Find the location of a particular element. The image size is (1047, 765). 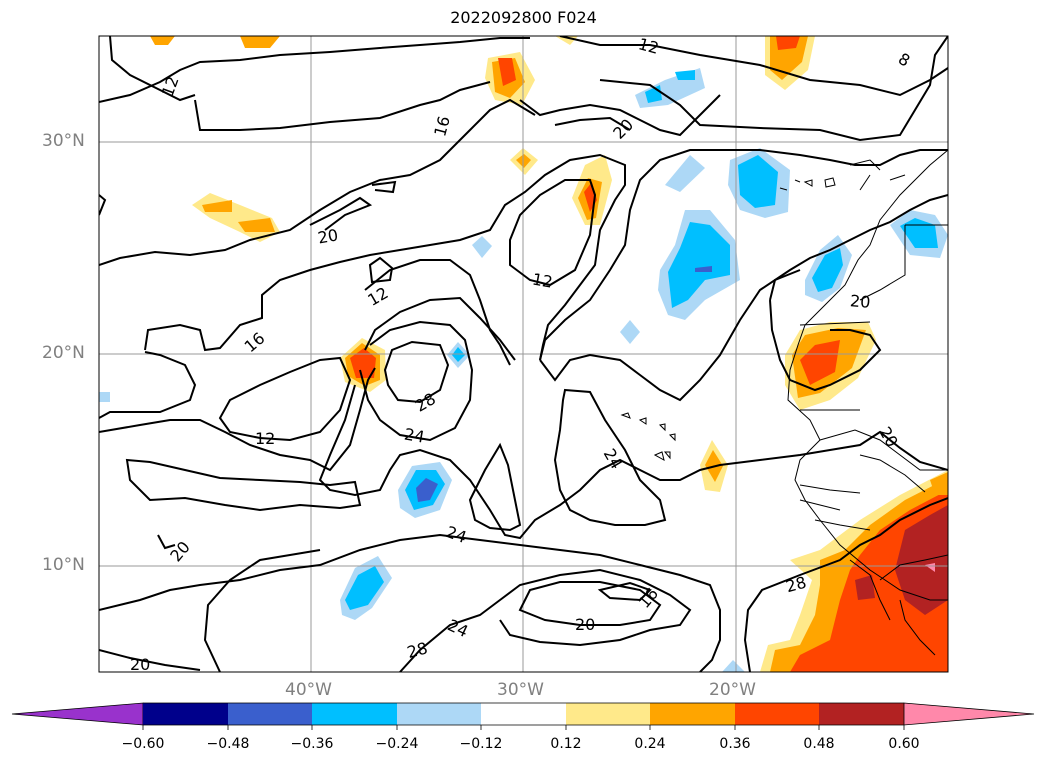

contour-label: 8 is located at coordinates (904, 60).